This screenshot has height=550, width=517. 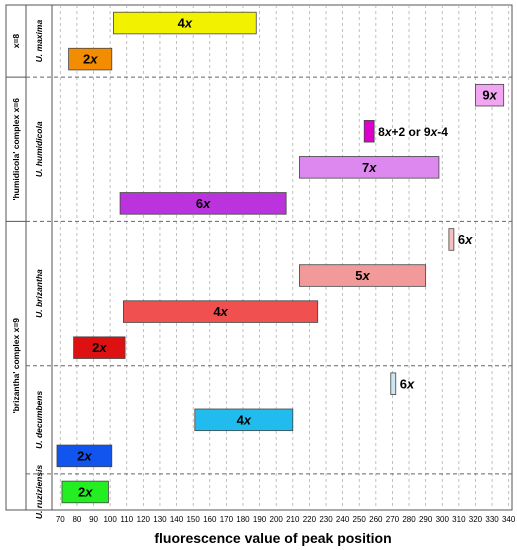 What do you see at coordinates (393, 519) in the screenshot?
I see `x-tick-label: 270` at bounding box center [393, 519].